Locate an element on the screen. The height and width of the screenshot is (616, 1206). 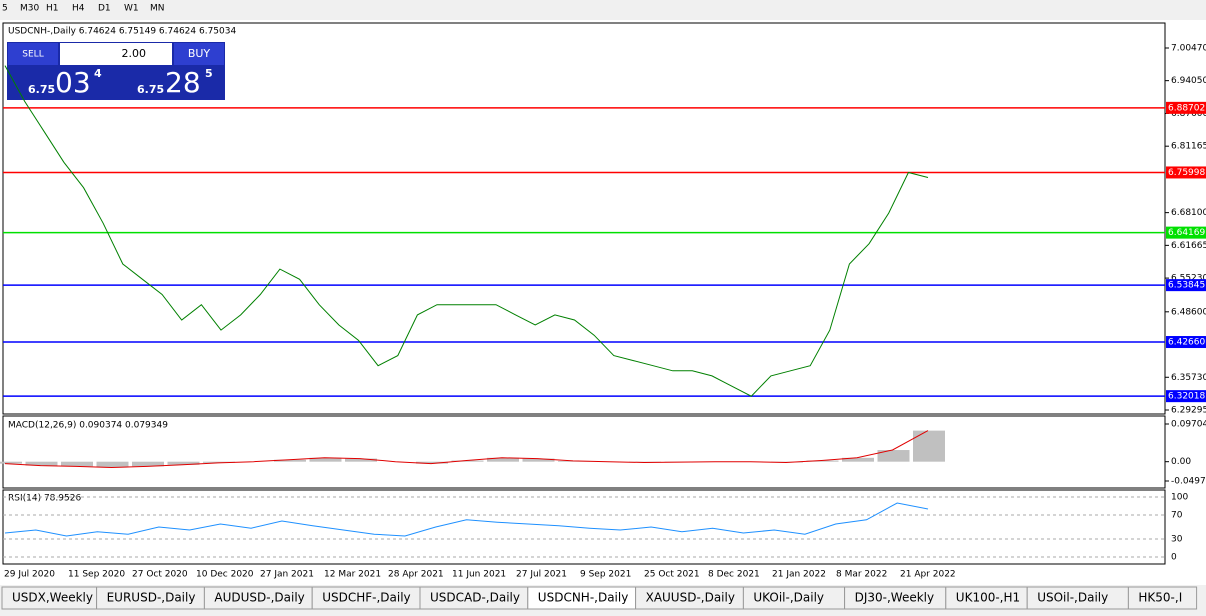
date-label: 11 Sep 2020 is located at coordinates (96, 575).